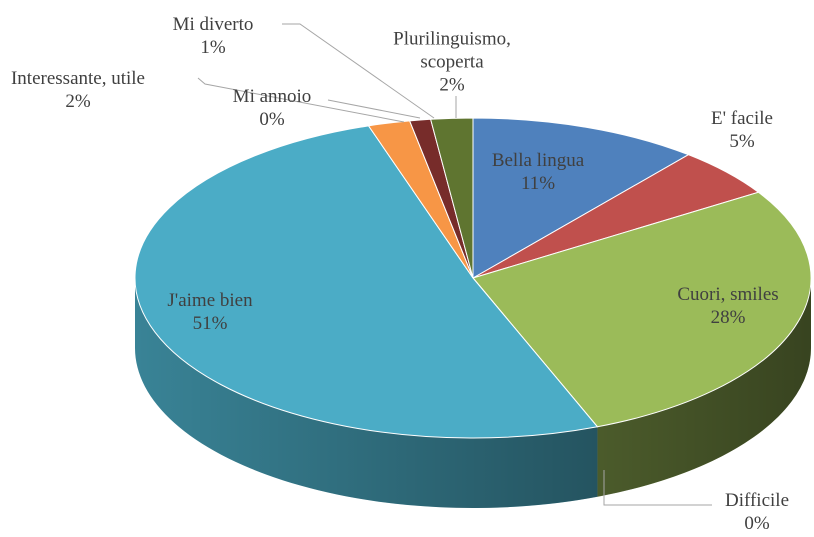 This screenshot has height=537, width=814. I want to click on value-label: 5%, so click(742, 141).